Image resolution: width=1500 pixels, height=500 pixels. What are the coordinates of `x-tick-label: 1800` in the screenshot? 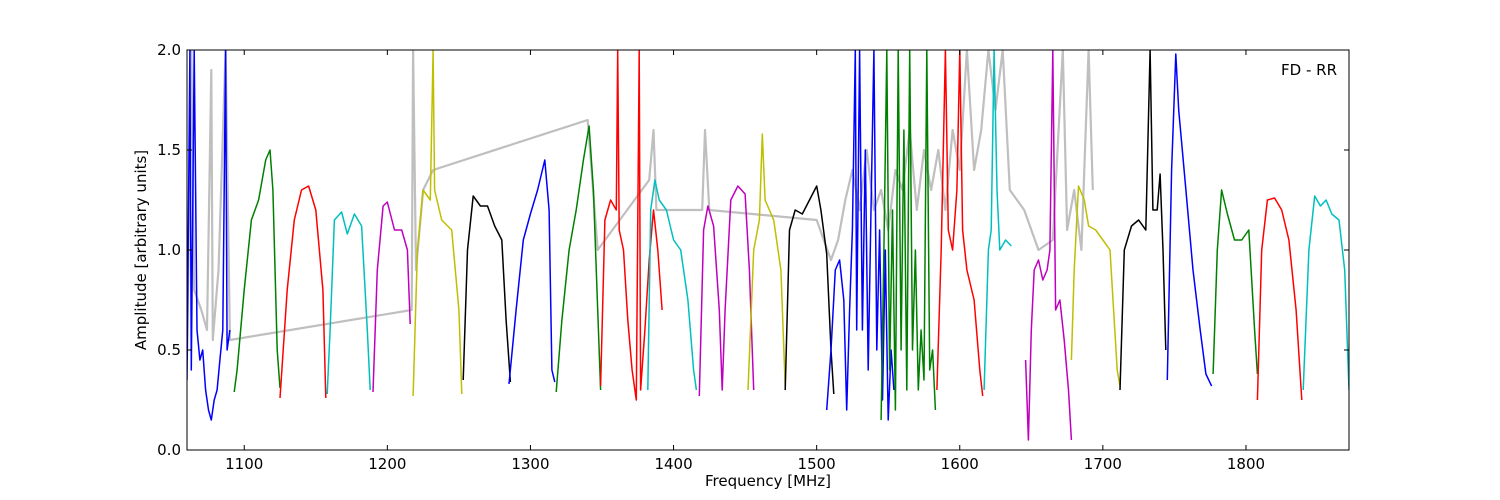 It's located at (1246, 464).